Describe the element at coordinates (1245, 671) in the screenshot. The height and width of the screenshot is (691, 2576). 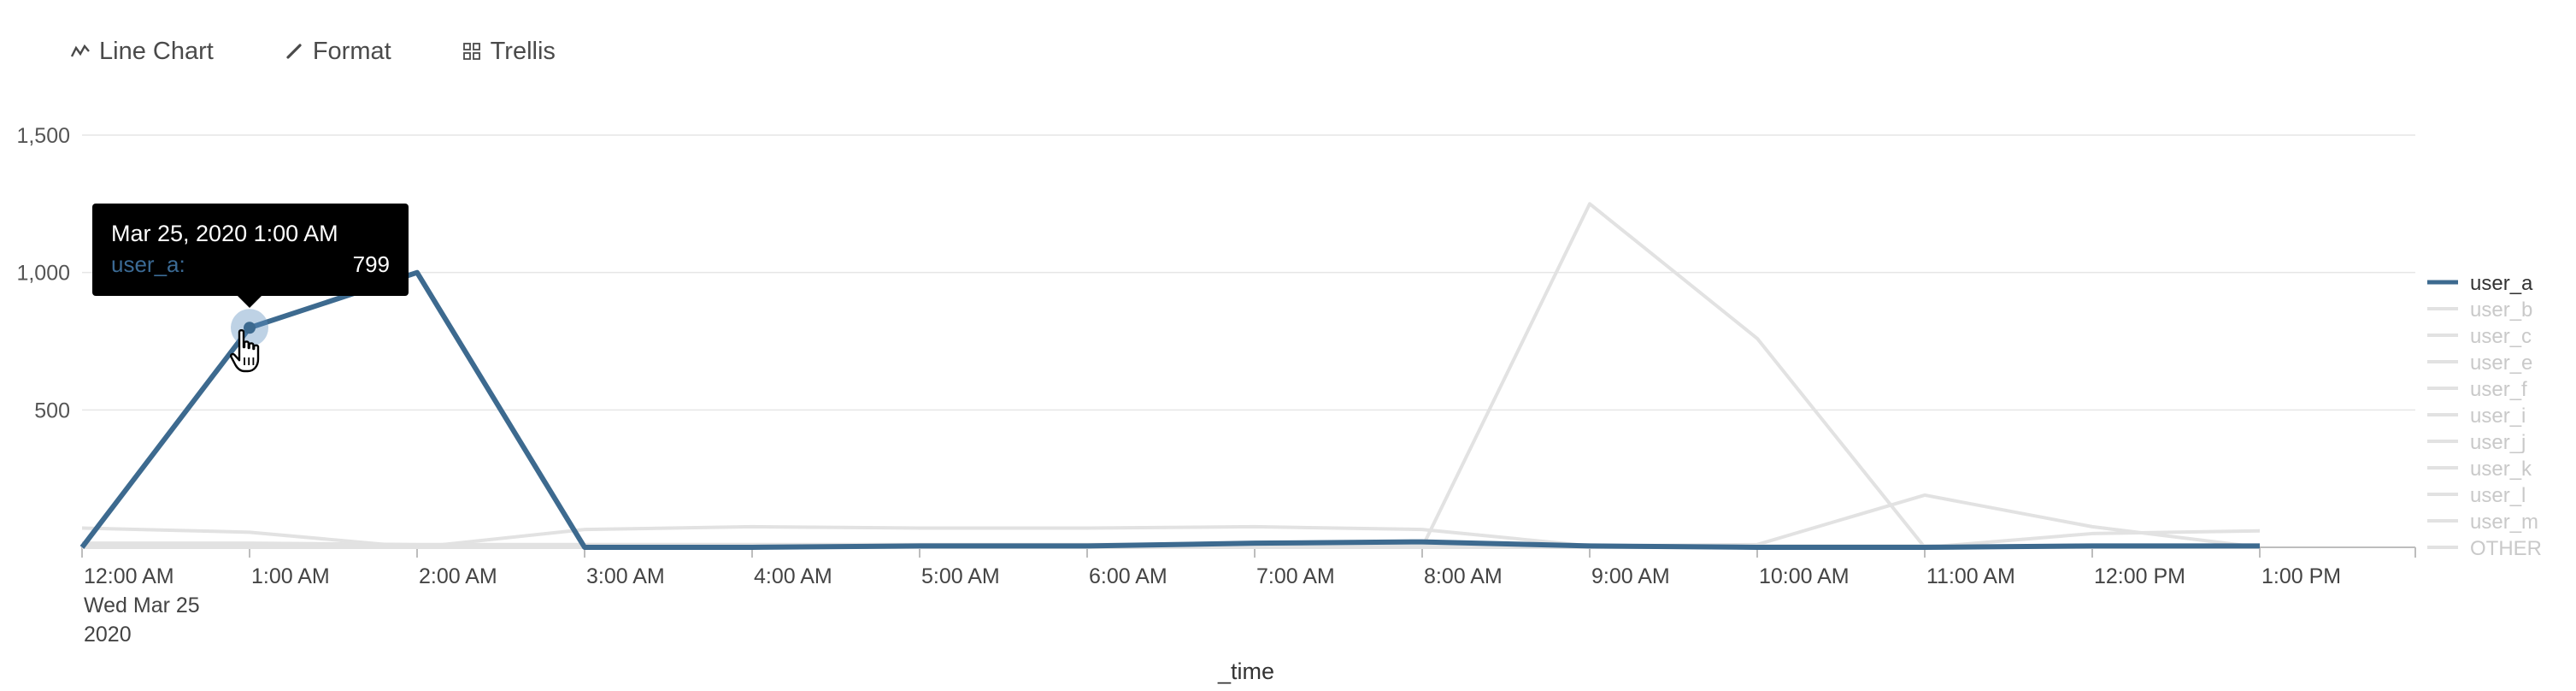
I see `x-axis-title: _time` at that location.